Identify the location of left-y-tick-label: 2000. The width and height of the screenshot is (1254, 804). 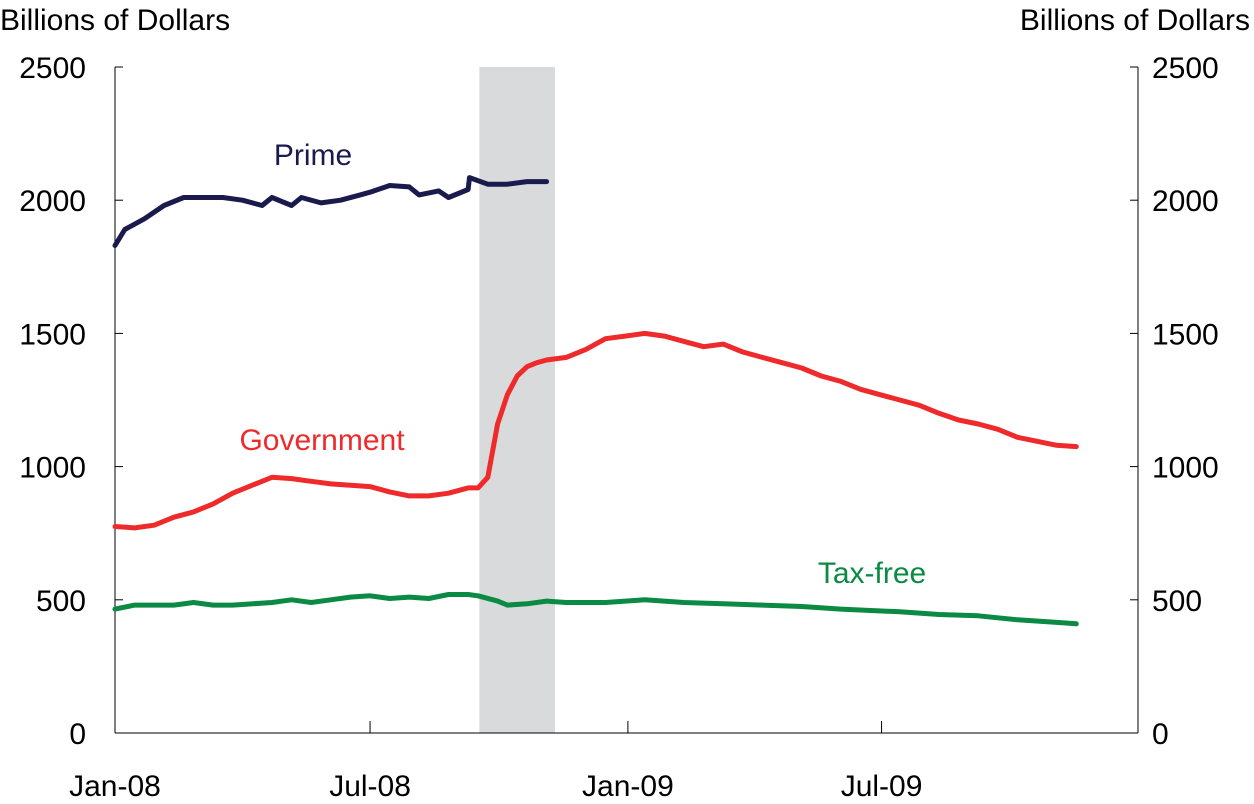
(52, 201).